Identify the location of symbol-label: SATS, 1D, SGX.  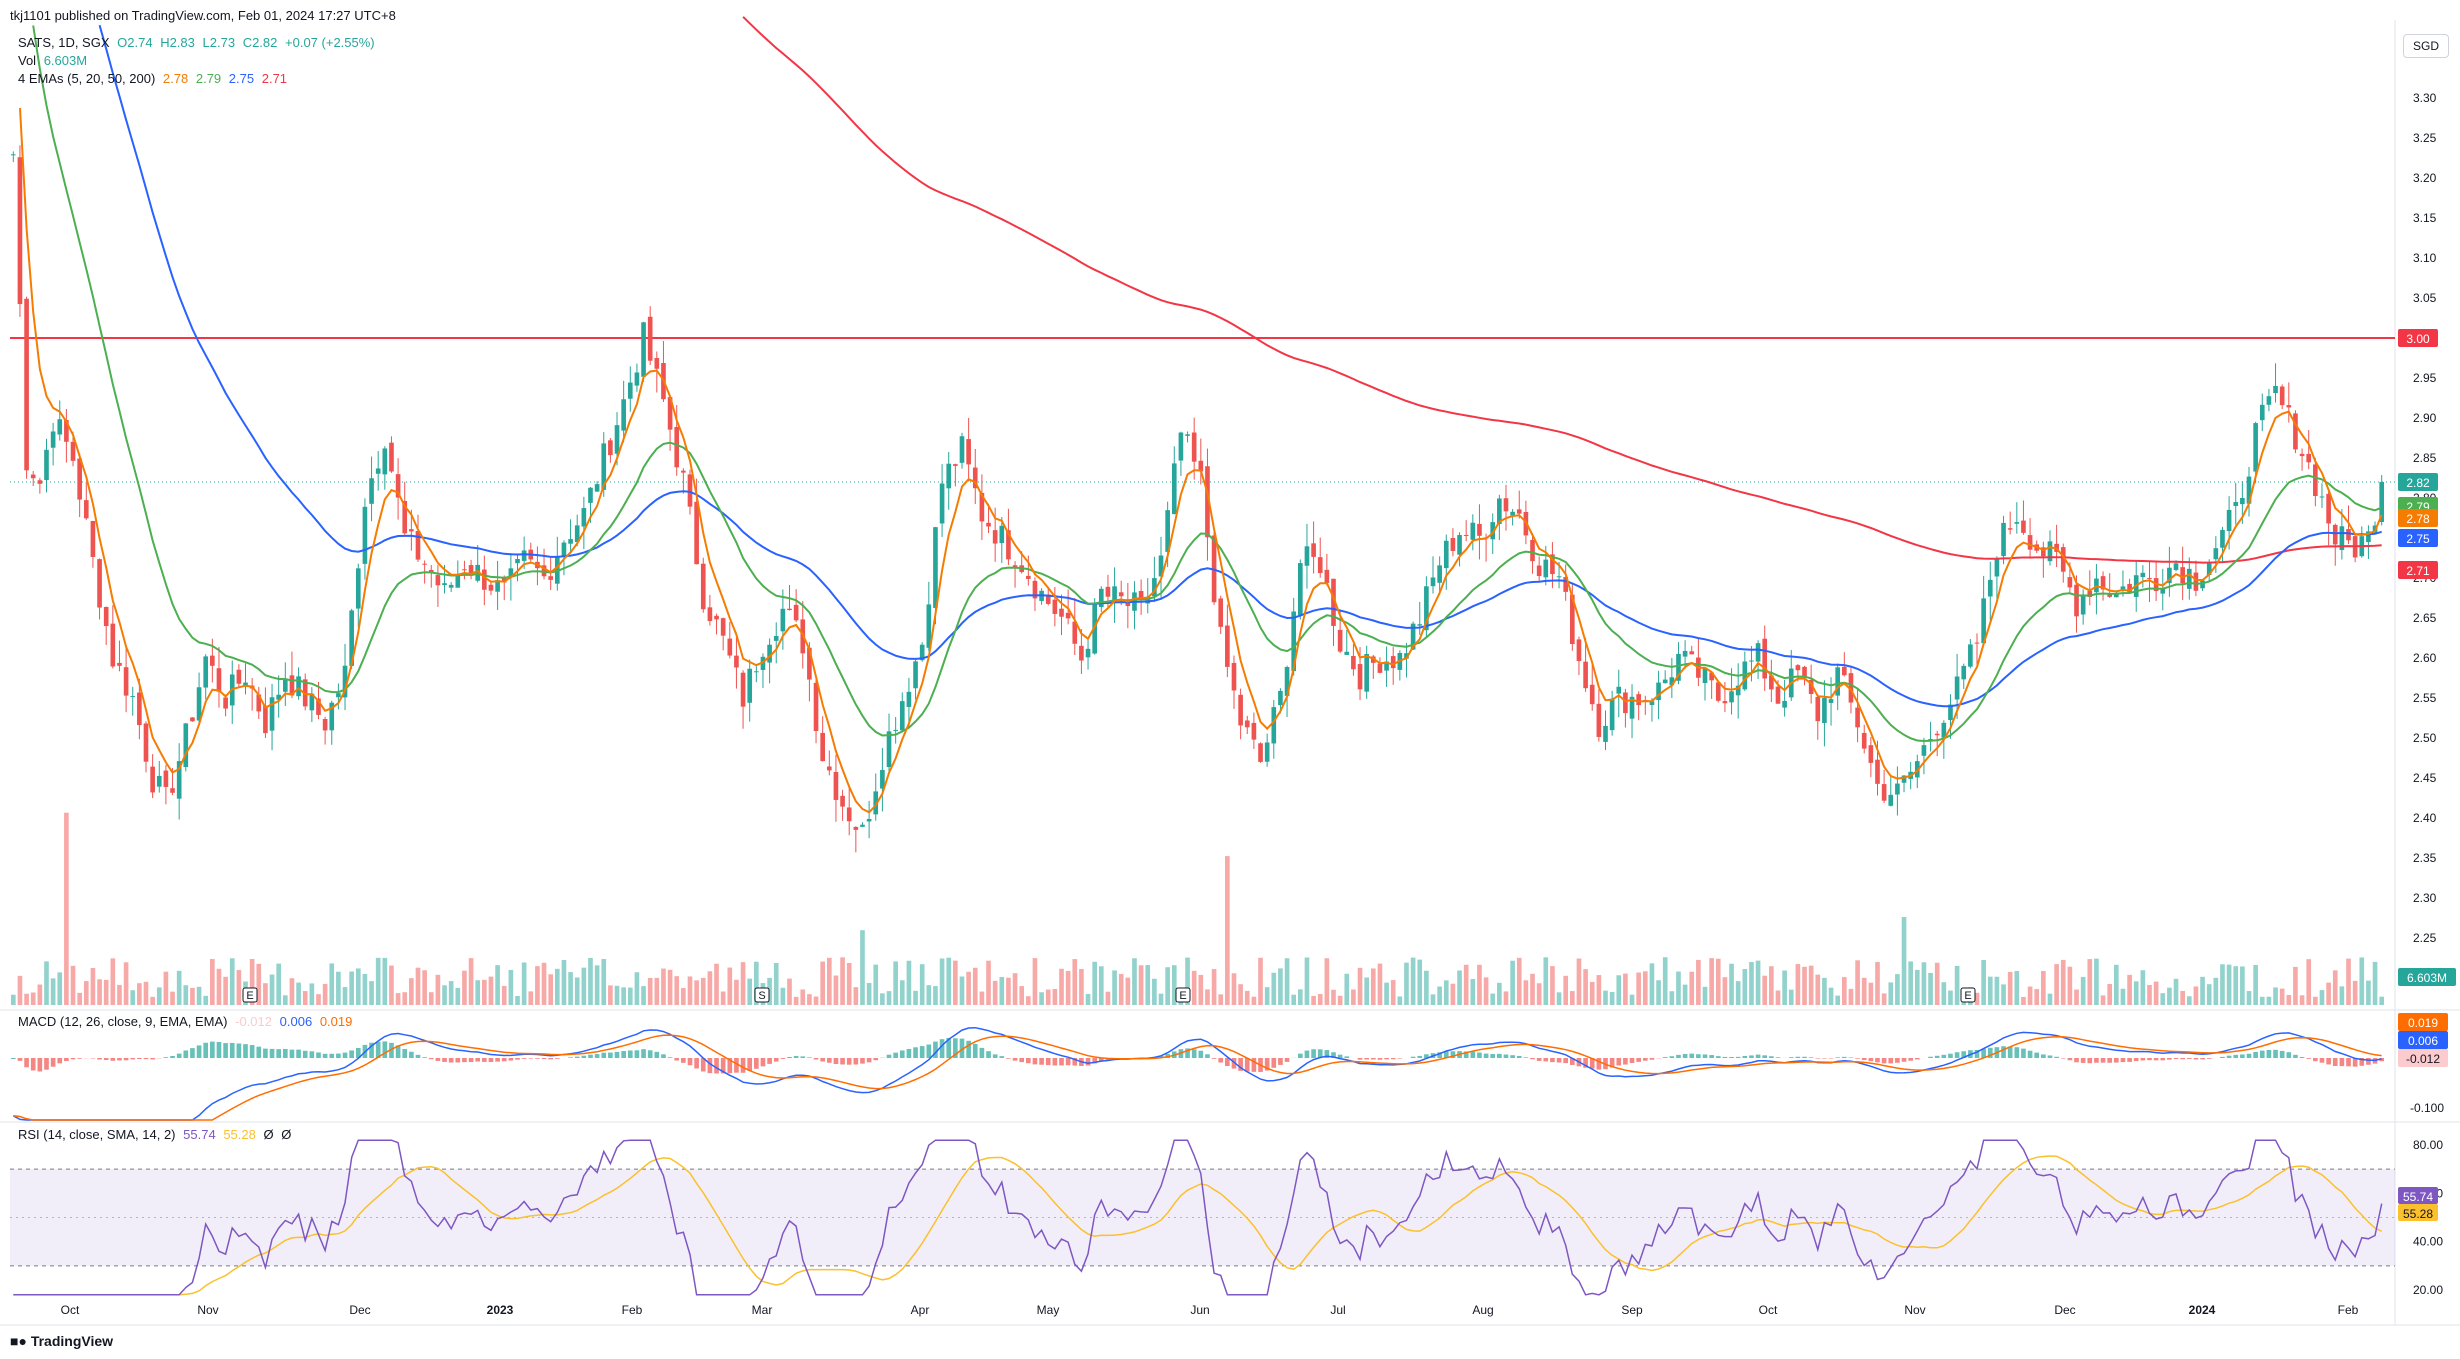
(64, 42).